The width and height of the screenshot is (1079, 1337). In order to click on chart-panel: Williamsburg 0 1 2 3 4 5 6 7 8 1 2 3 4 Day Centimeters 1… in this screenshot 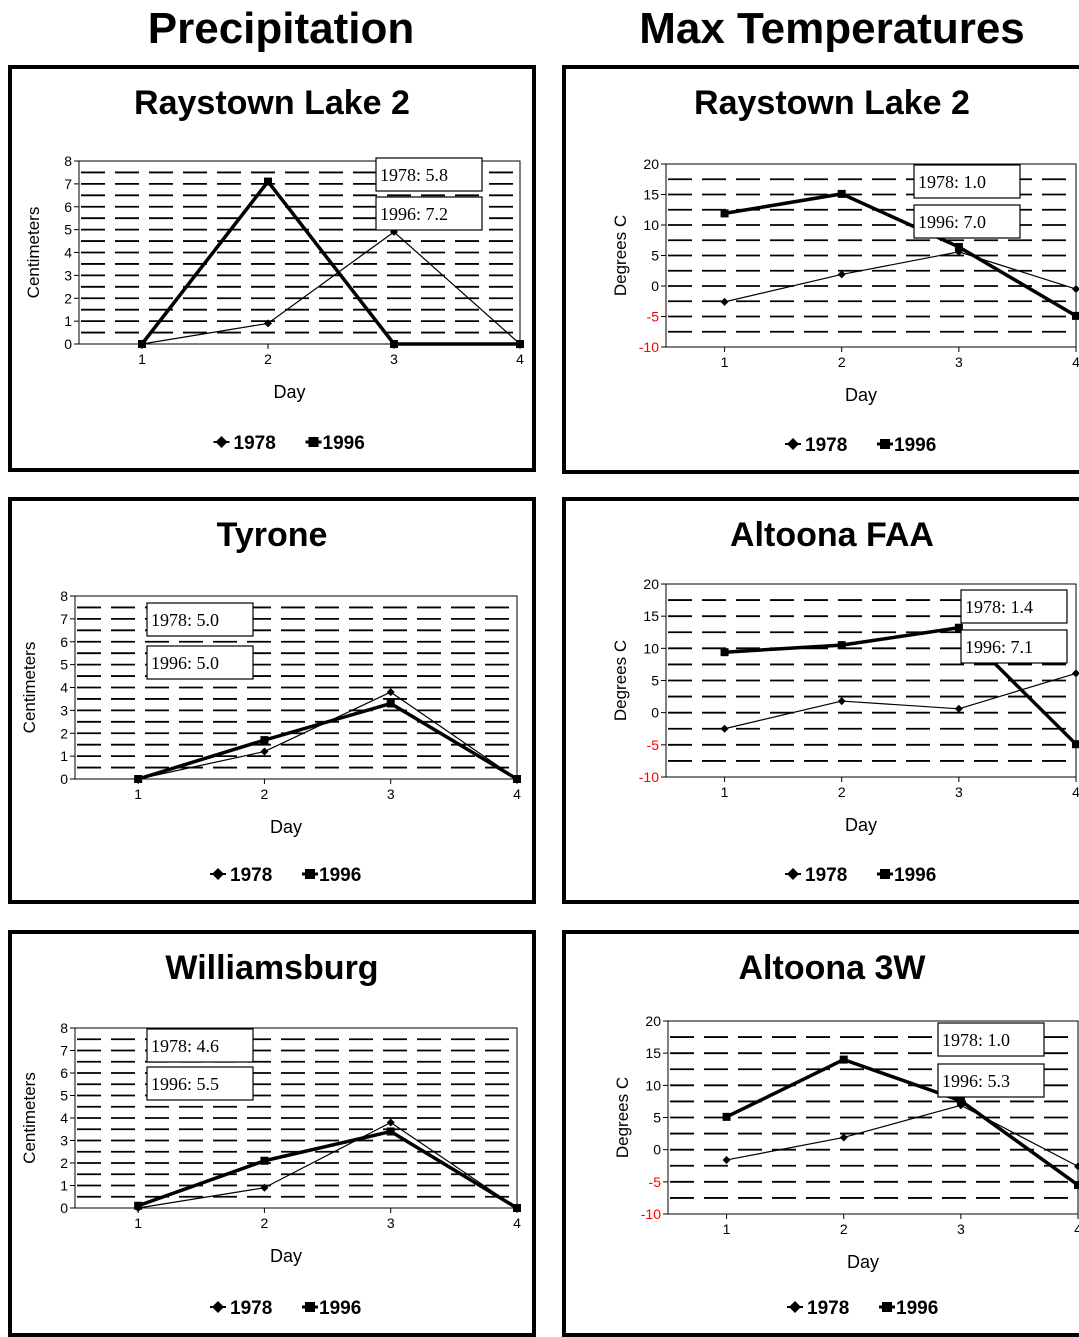, I will do `click(272, 1133)`.